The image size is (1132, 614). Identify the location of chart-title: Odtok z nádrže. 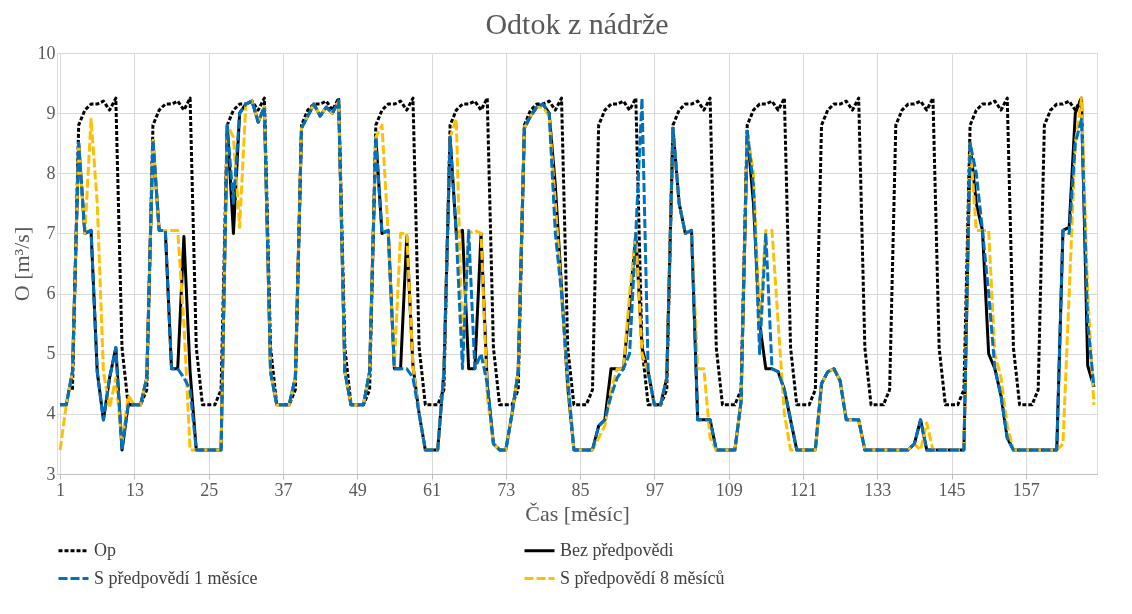
(577, 23).